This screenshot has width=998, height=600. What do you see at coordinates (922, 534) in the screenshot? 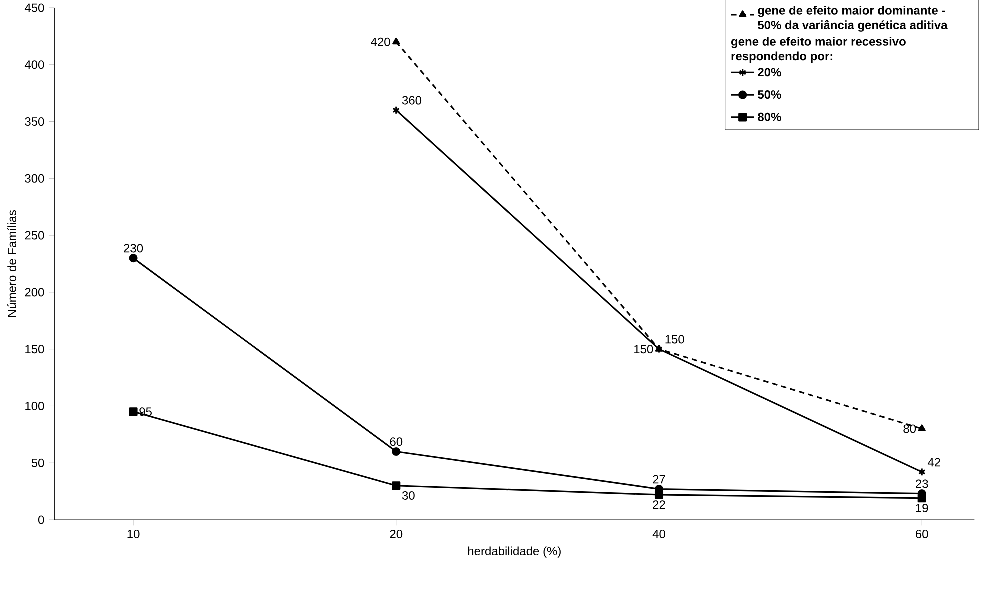
I see `x-tick-label: 60` at bounding box center [922, 534].